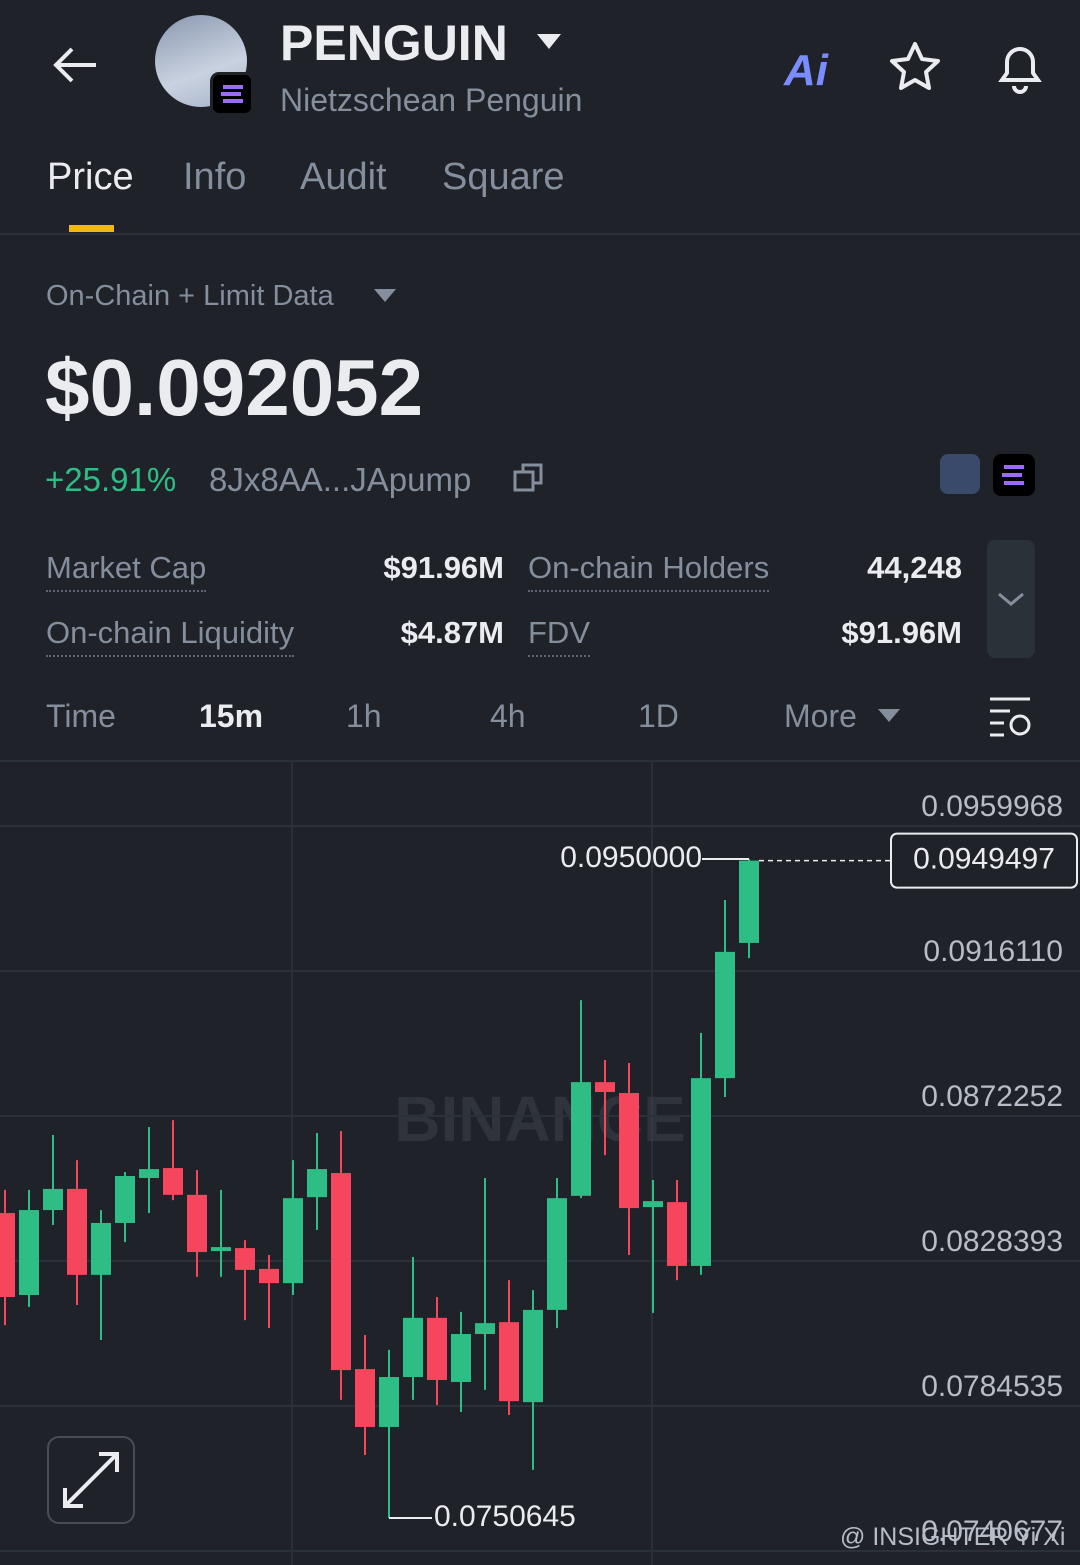 The width and height of the screenshot is (1080, 1565). What do you see at coordinates (1020, 66) in the screenshot?
I see `alert-button` at bounding box center [1020, 66].